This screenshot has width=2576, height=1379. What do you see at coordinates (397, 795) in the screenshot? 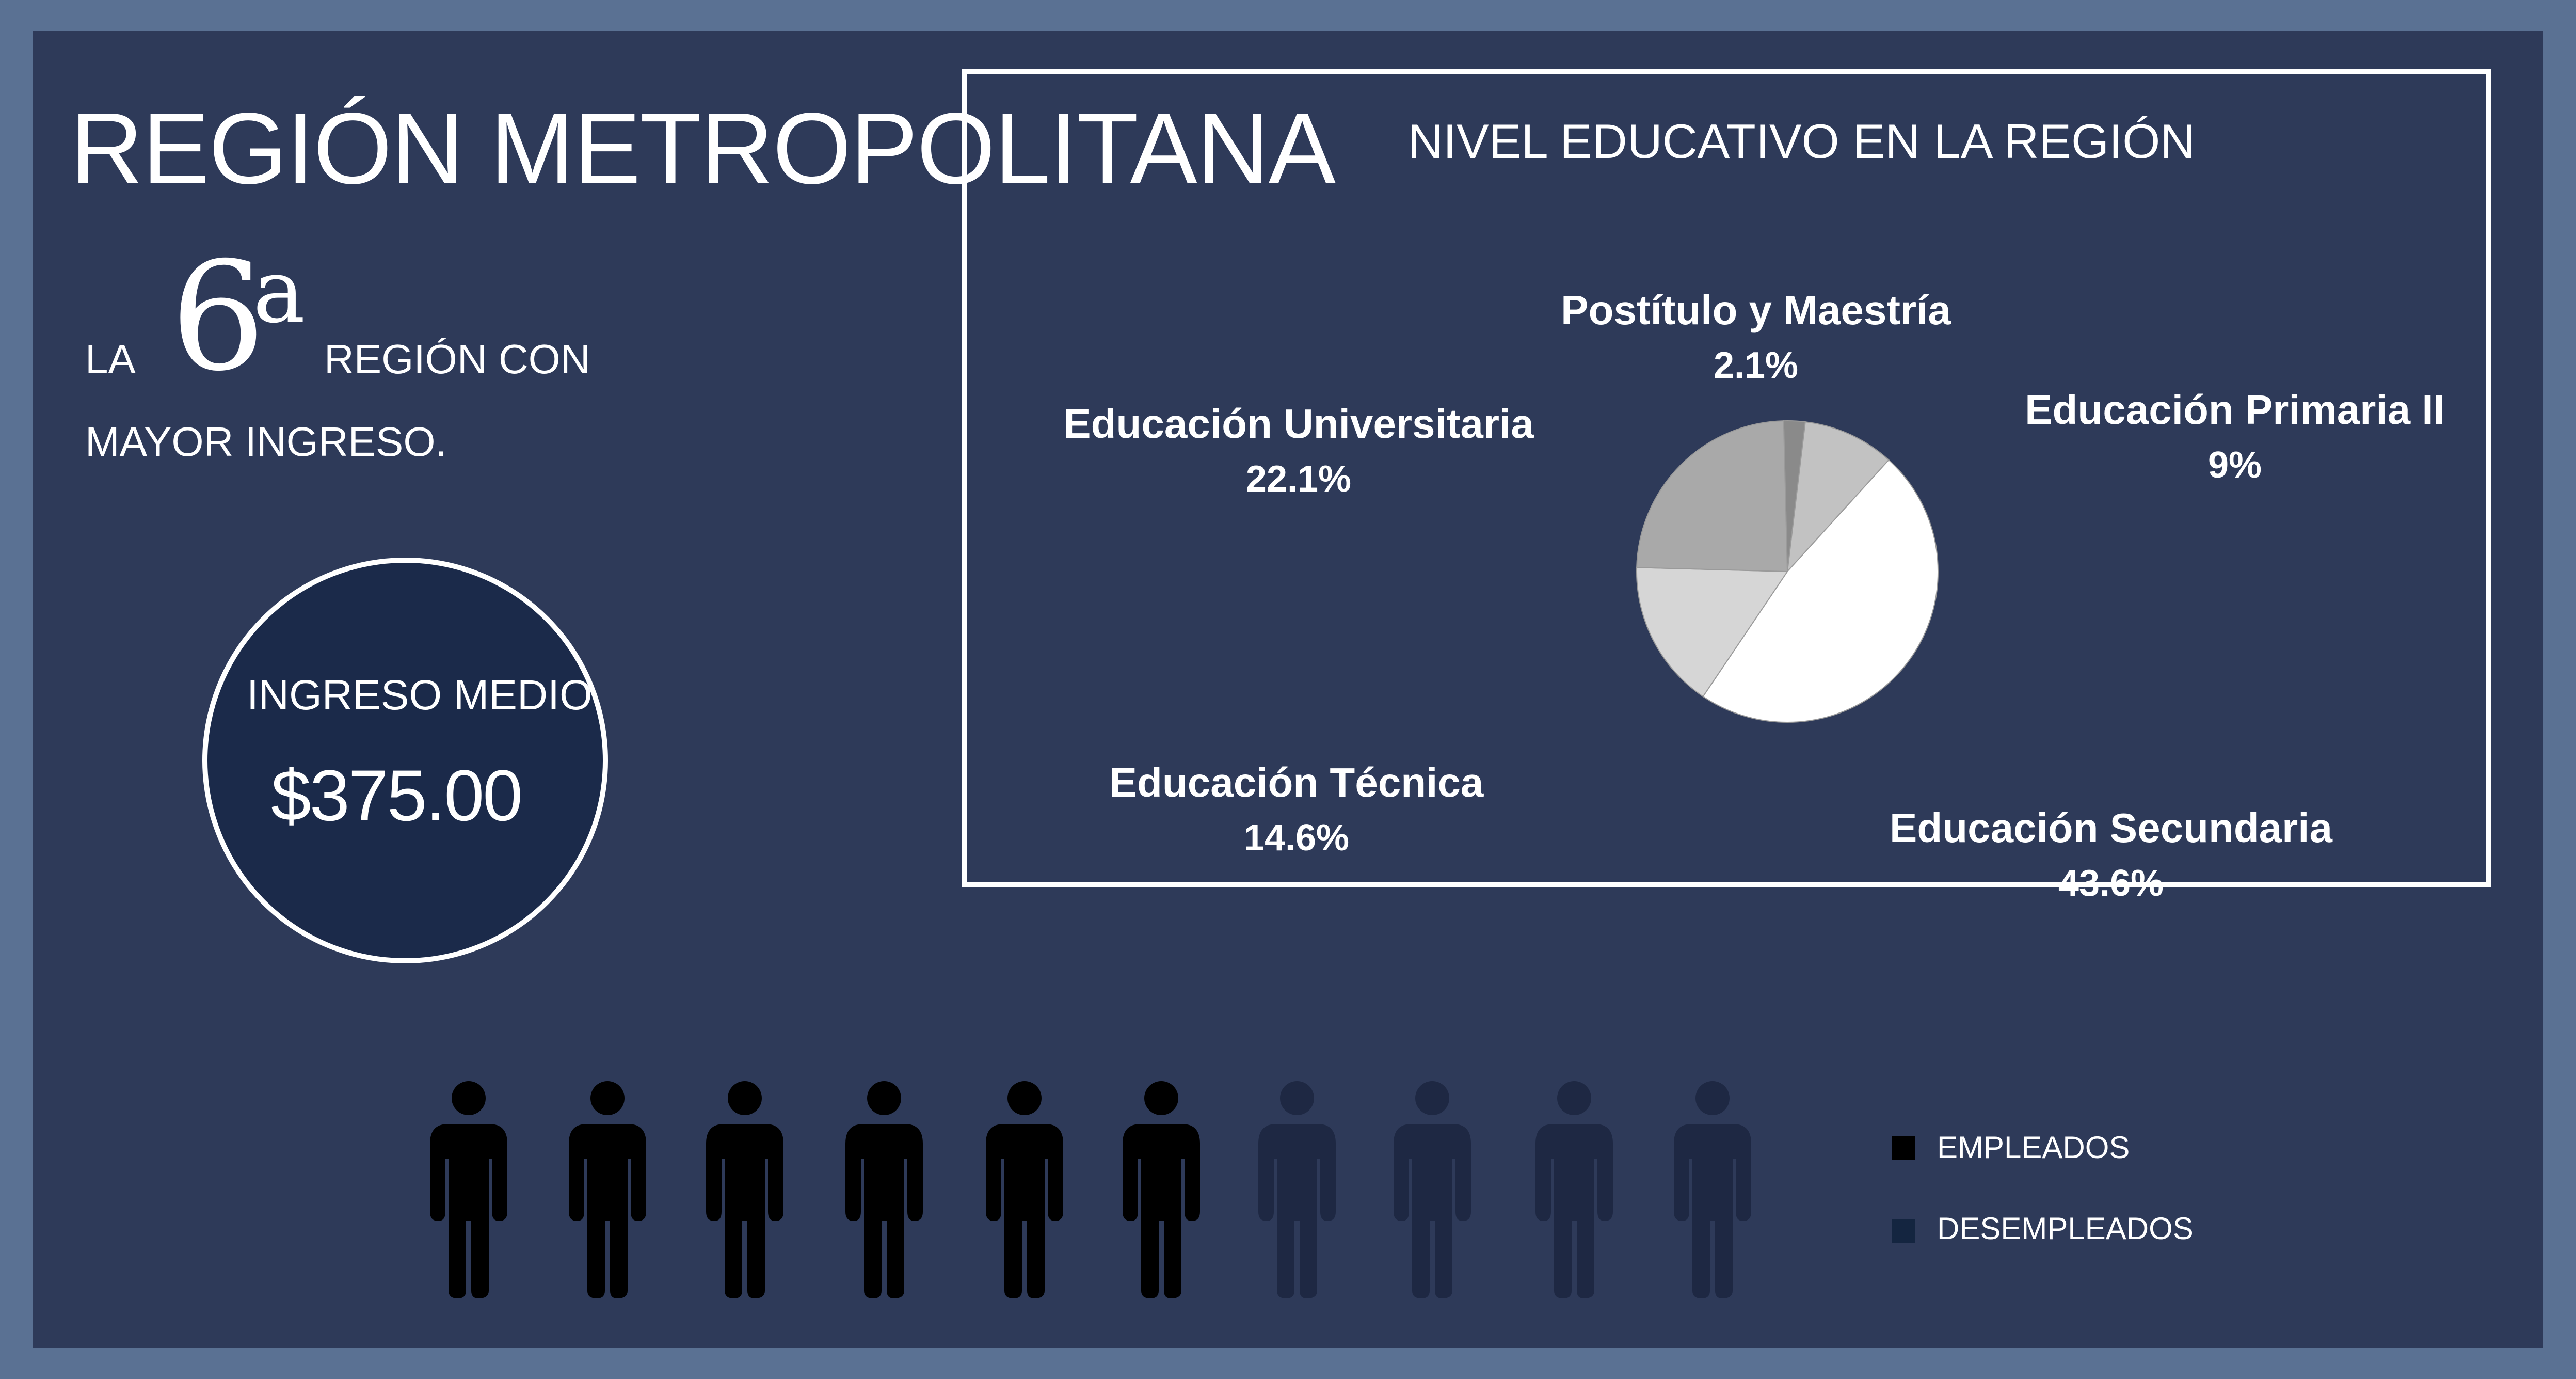
I see `income-value: $375.00` at bounding box center [397, 795].